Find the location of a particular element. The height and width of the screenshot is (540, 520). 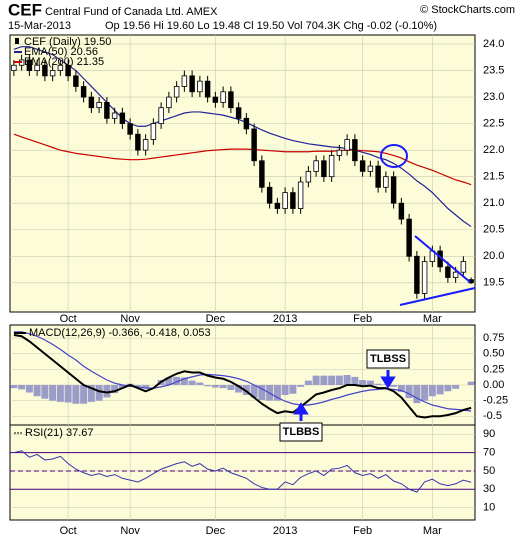

y-tick-label: 0.75 is located at coordinates (493, 338).